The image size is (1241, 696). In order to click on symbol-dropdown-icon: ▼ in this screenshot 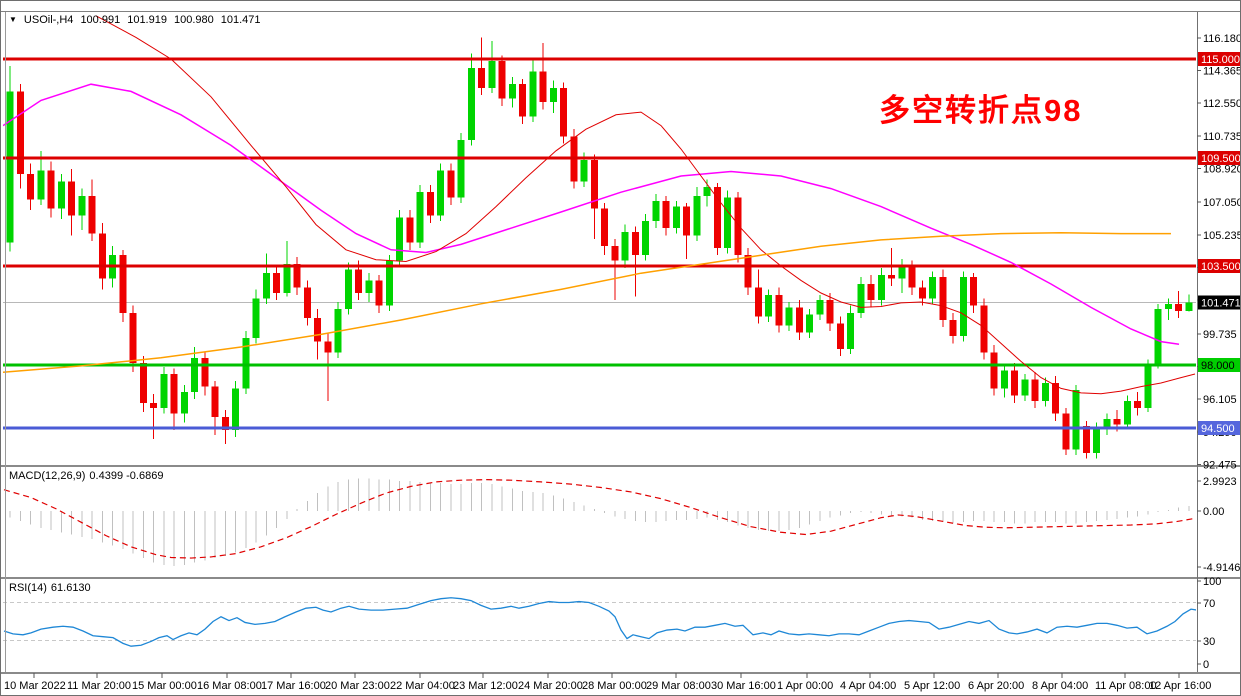, I will do `click(13, 19)`.